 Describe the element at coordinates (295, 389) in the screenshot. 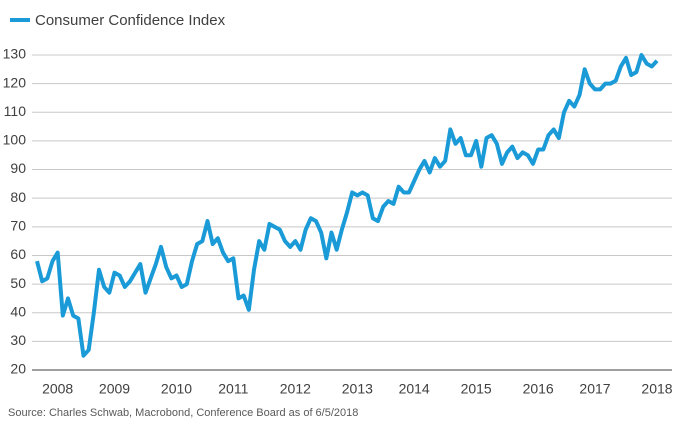

I see `x-tick-label: 2012` at that location.